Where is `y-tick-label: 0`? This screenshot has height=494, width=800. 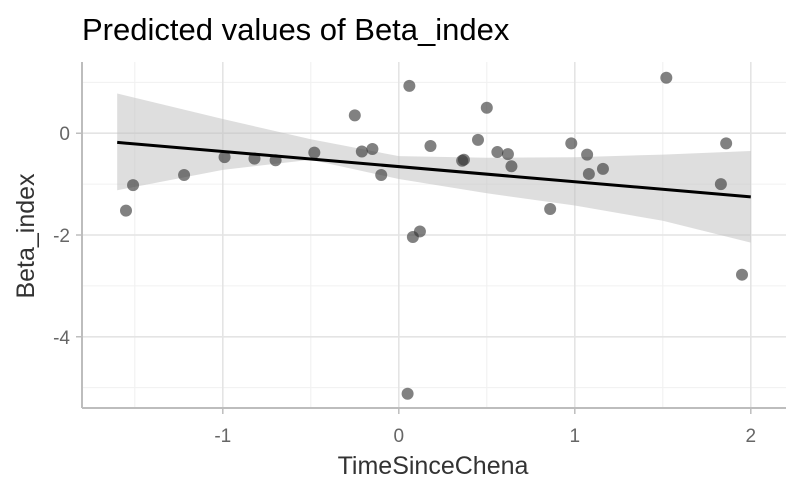 y-tick-label: 0 is located at coordinates (64, 134).